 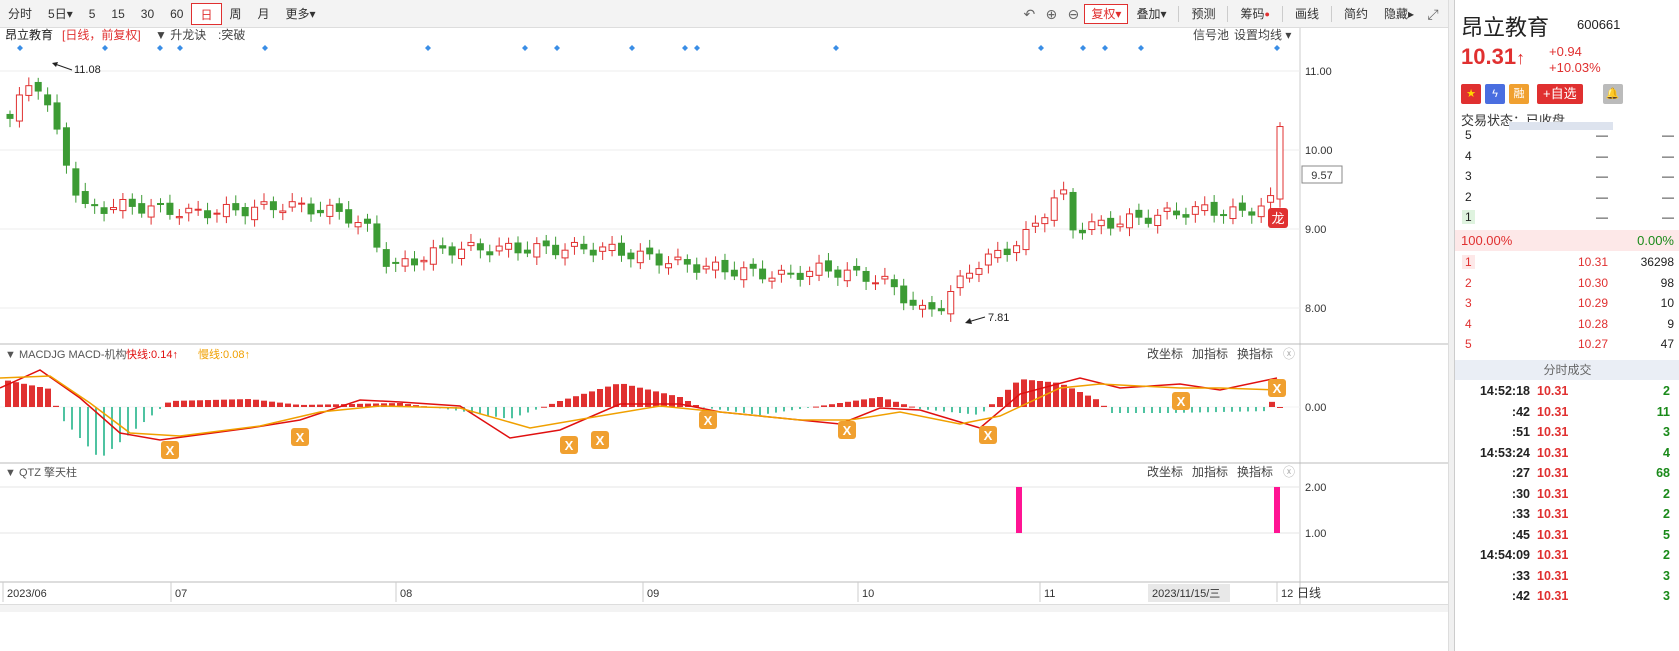 I want to click on buy-row-5: 5 10.27 47, so click(x=1567, y=344).